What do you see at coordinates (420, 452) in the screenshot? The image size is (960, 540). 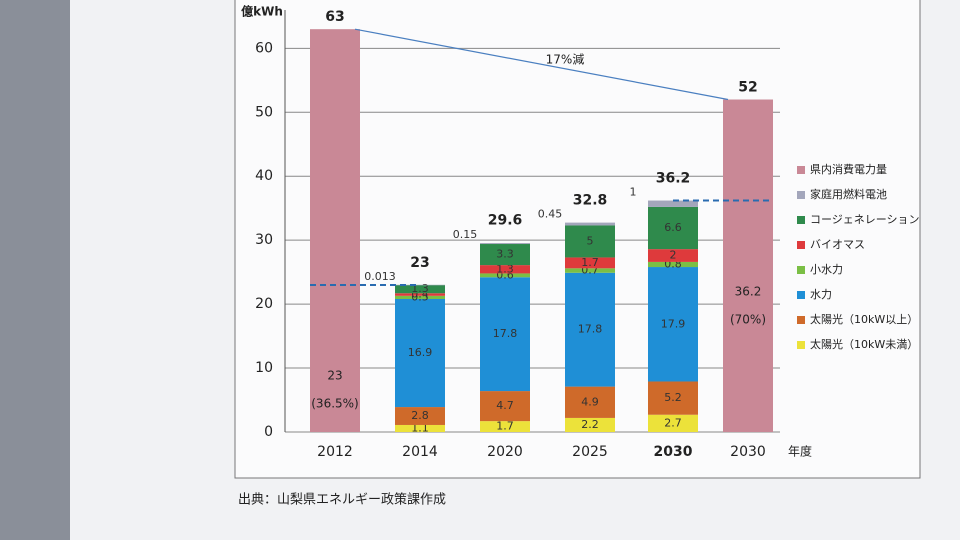 I see `x-tick-label: 2014` at bounding box center [420, 452].